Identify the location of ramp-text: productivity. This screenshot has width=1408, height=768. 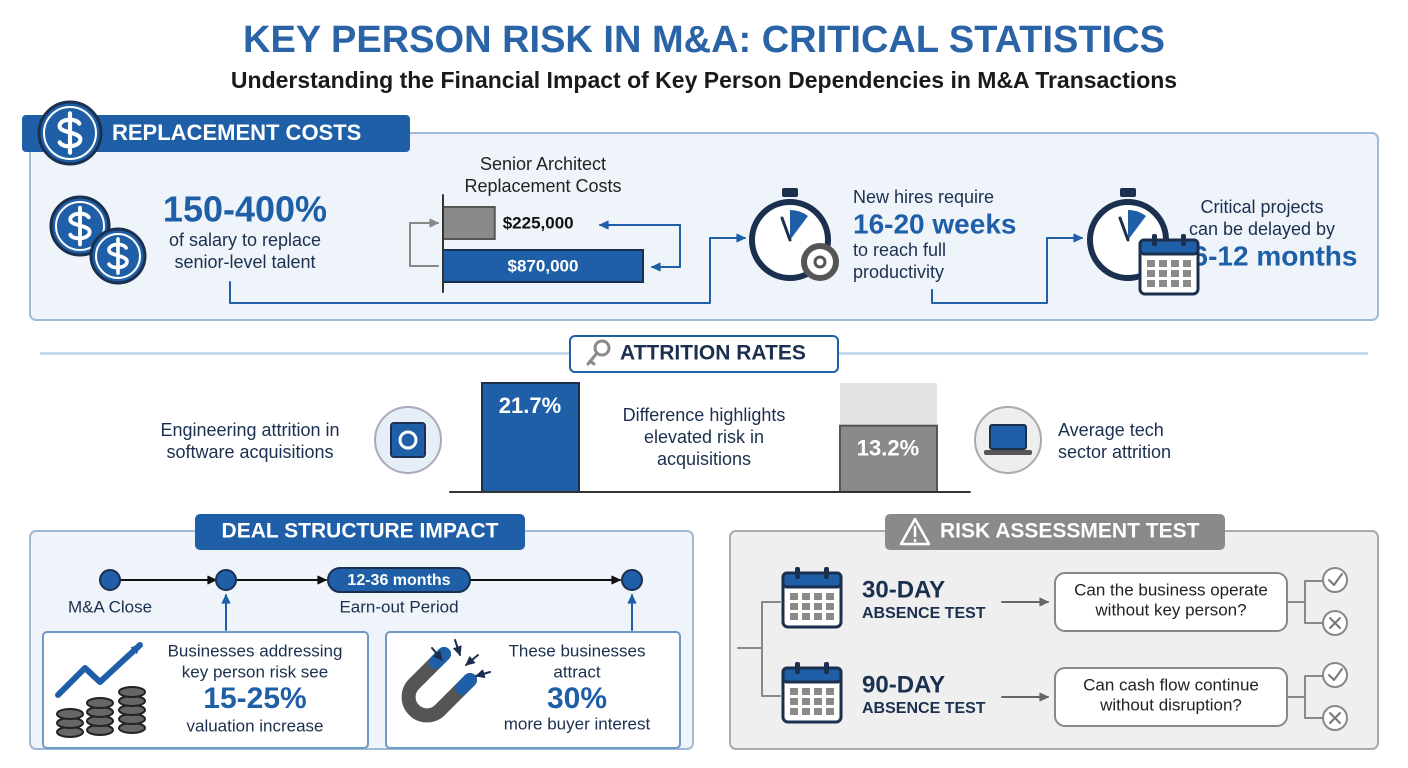
(898, 272).